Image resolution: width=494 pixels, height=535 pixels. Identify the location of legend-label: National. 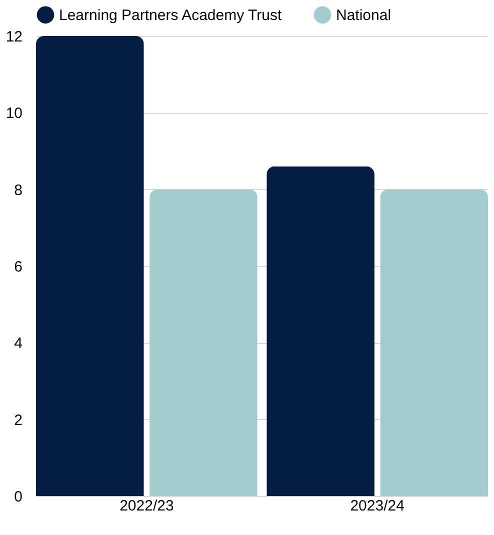
(364, 15).